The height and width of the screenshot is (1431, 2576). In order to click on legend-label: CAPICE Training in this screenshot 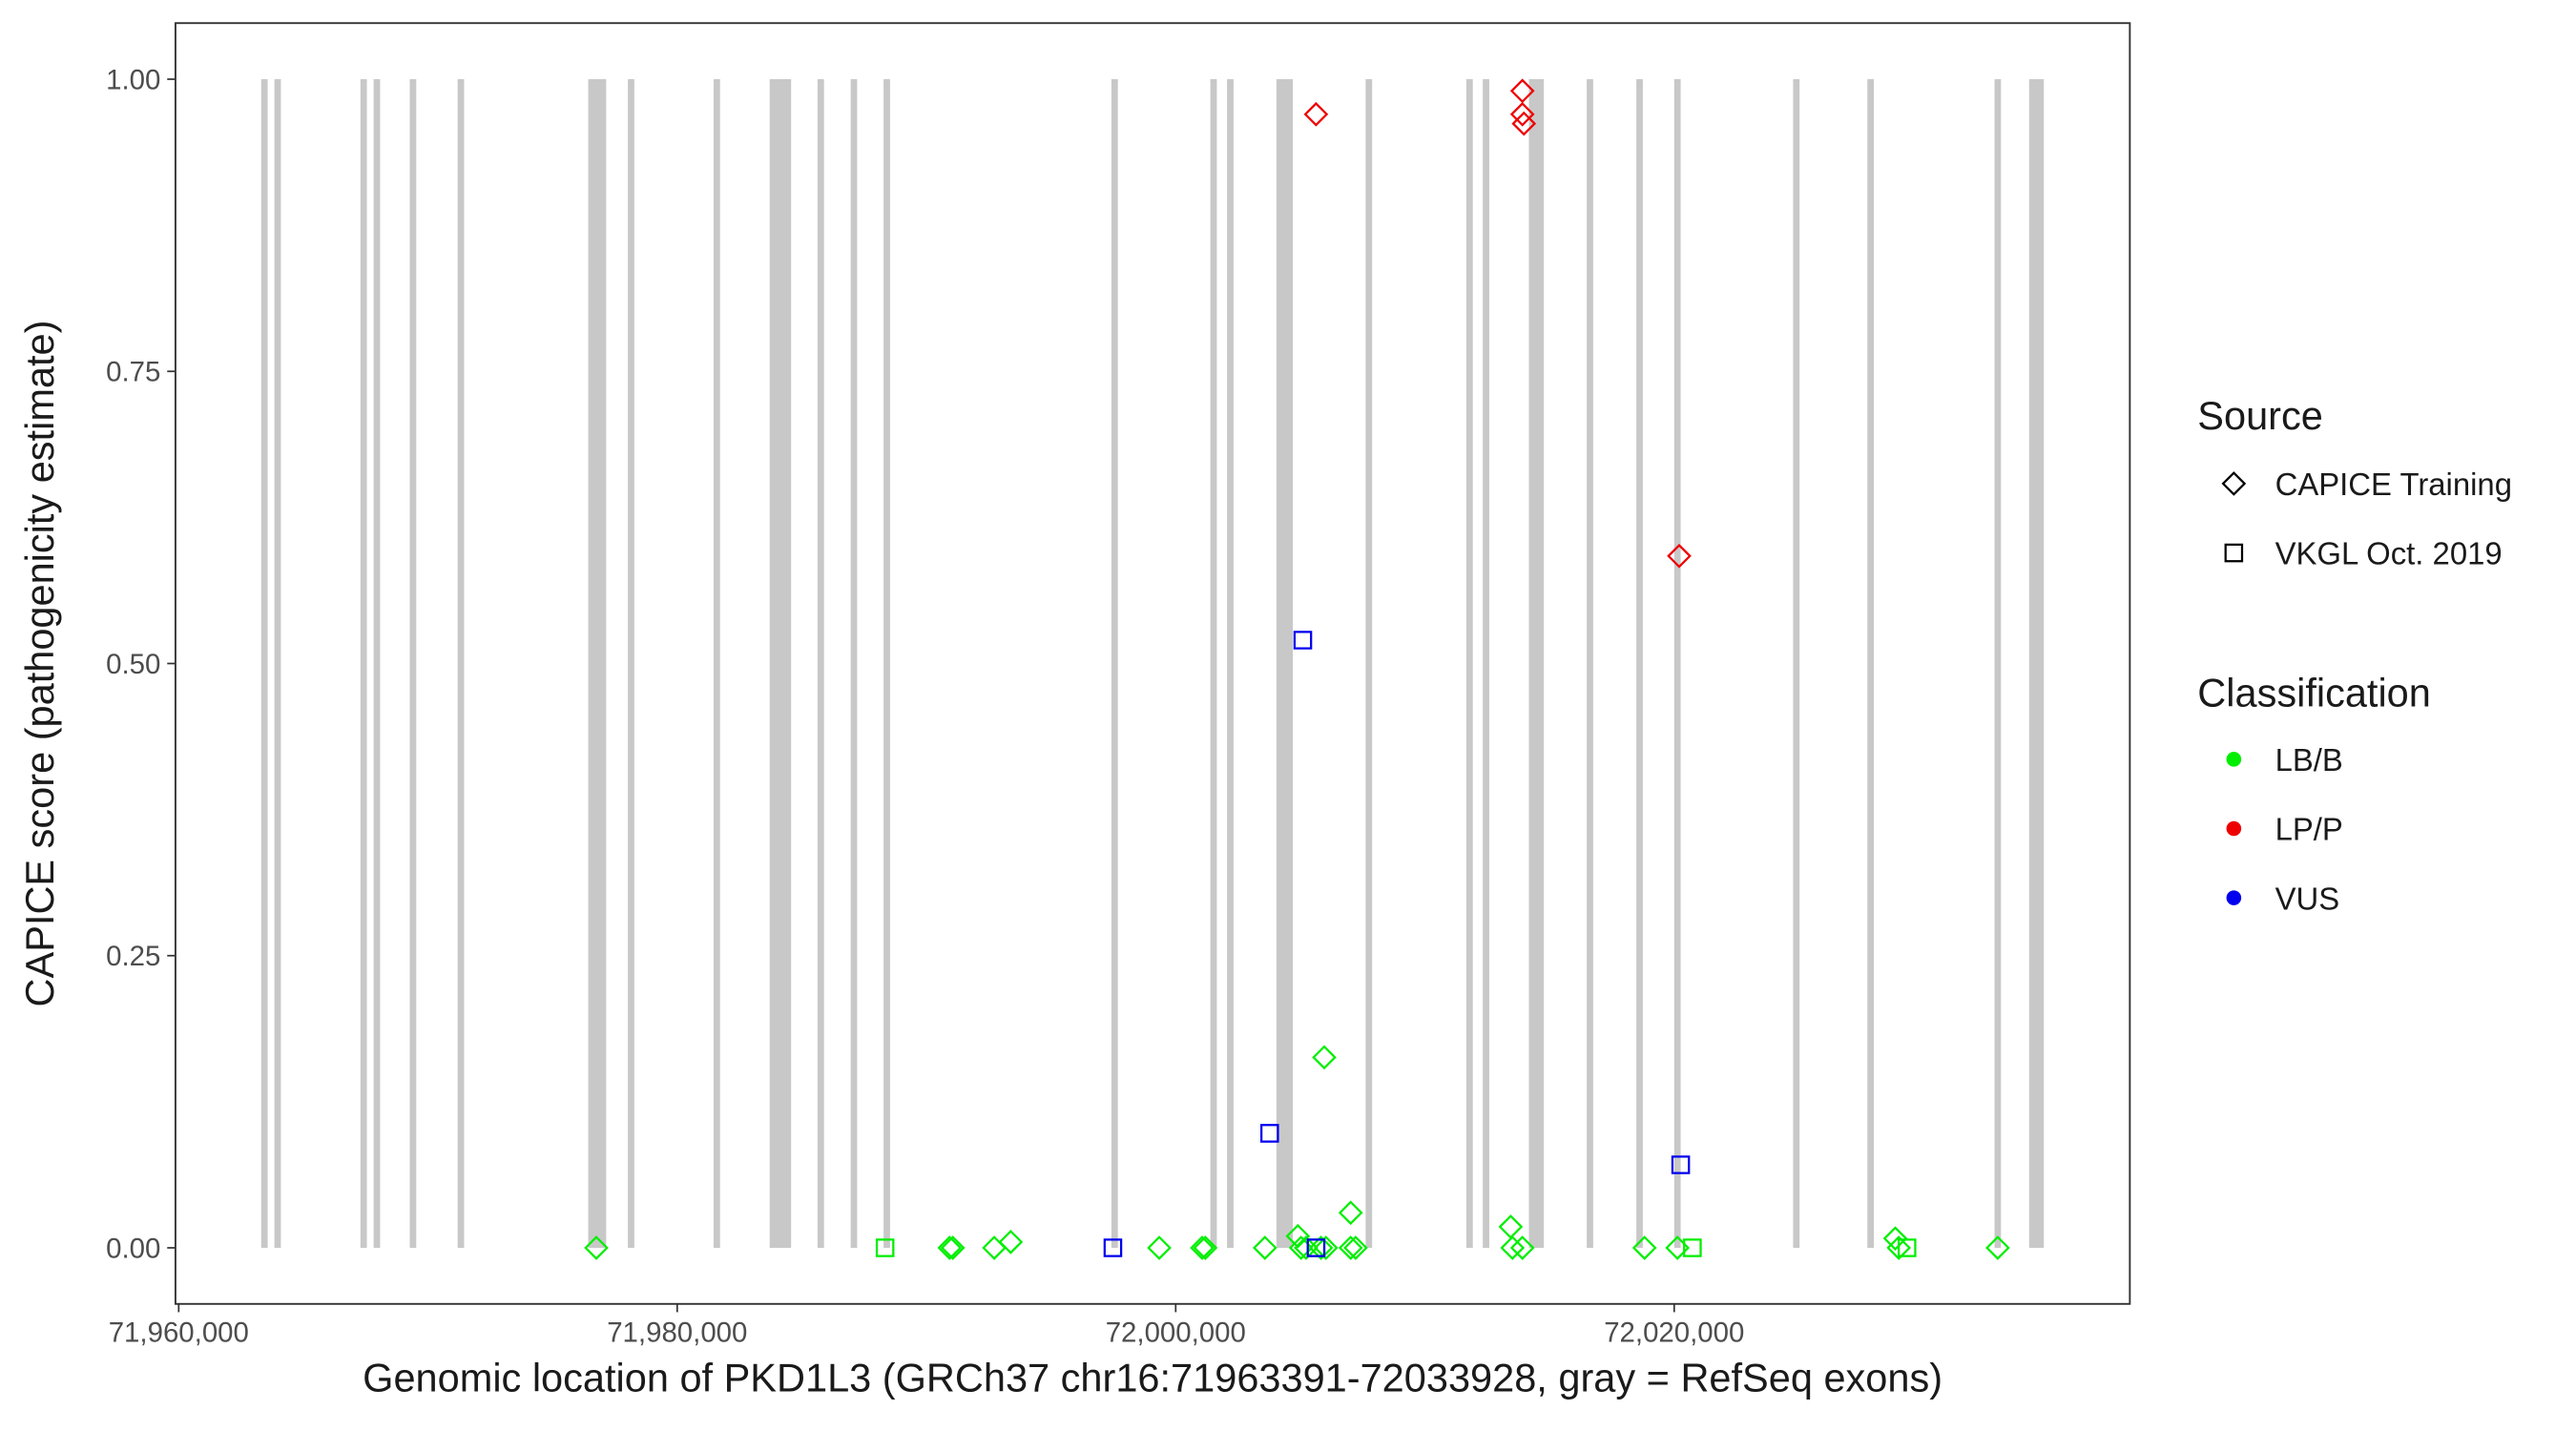, I will do `click(2393, 484)`.